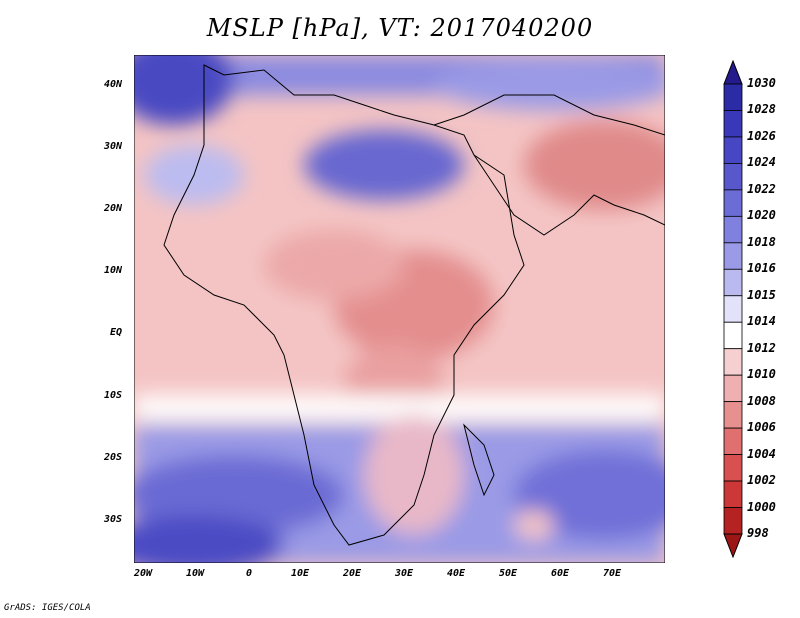 The image size is (800, 618). I want to click on y-tick-label: 40N, so click(113, 84).